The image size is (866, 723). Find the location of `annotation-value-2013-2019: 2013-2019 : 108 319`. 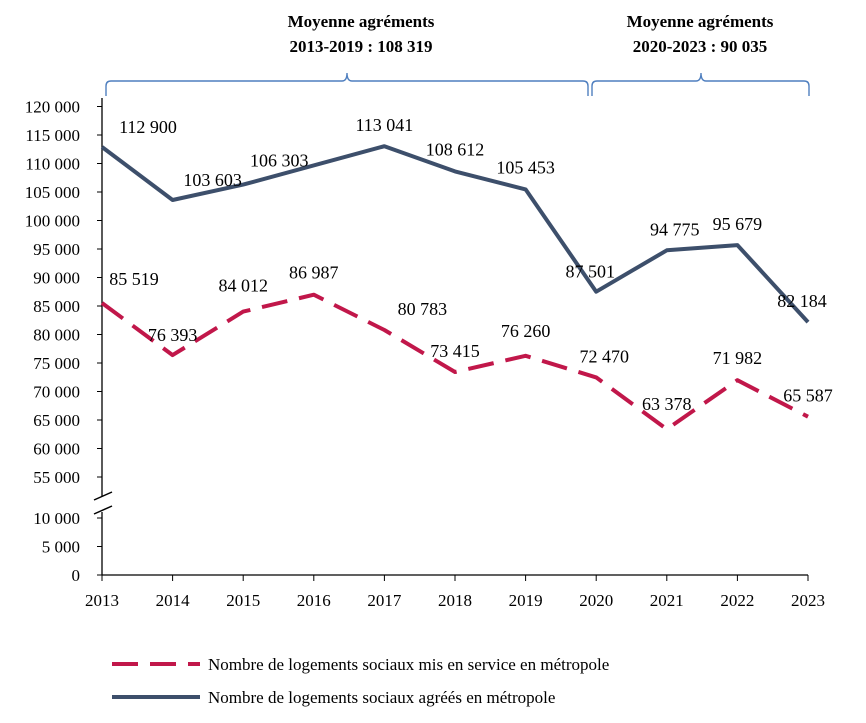

annotation-value-2013-2019: 2013-2019 : 108 319 is located at coordinates (360, 46).